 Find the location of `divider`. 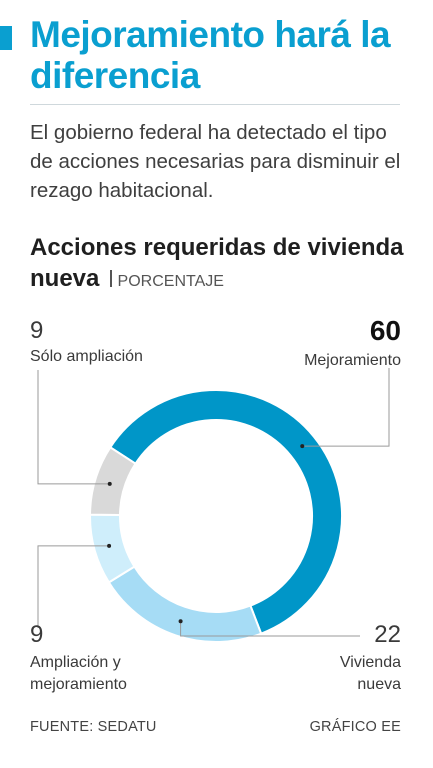

divider is located at coordinates (215, 104).